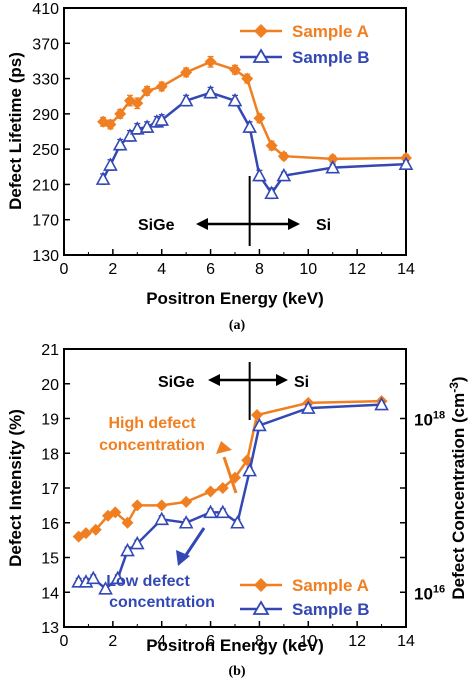  I want to click on chart-a-legend-triangle-icon, so click(261, 55).